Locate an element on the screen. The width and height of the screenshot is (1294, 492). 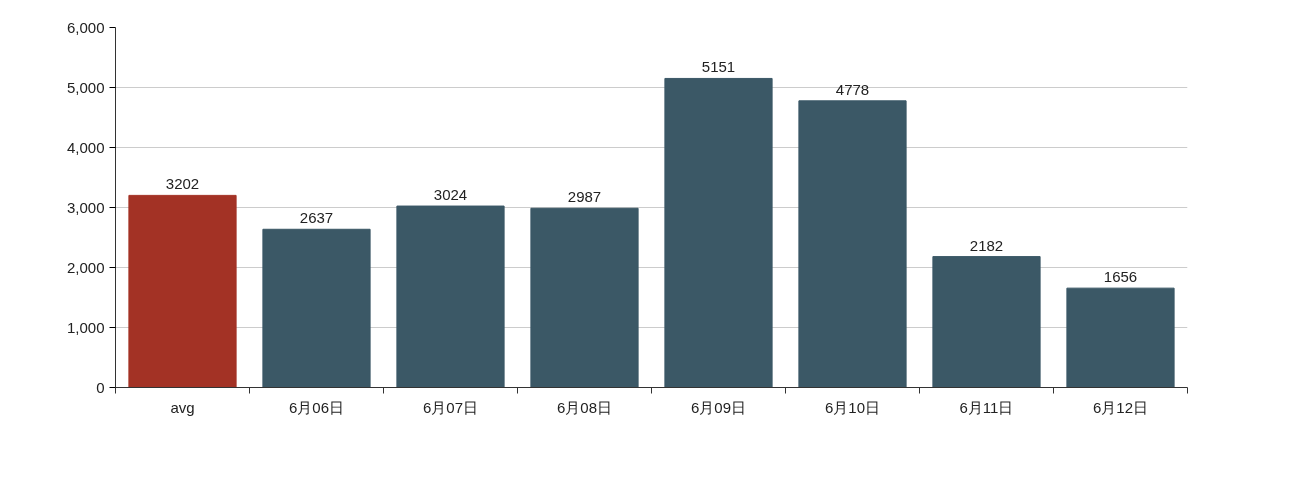
data-label: 2637 is located at coordinates (316, 218).